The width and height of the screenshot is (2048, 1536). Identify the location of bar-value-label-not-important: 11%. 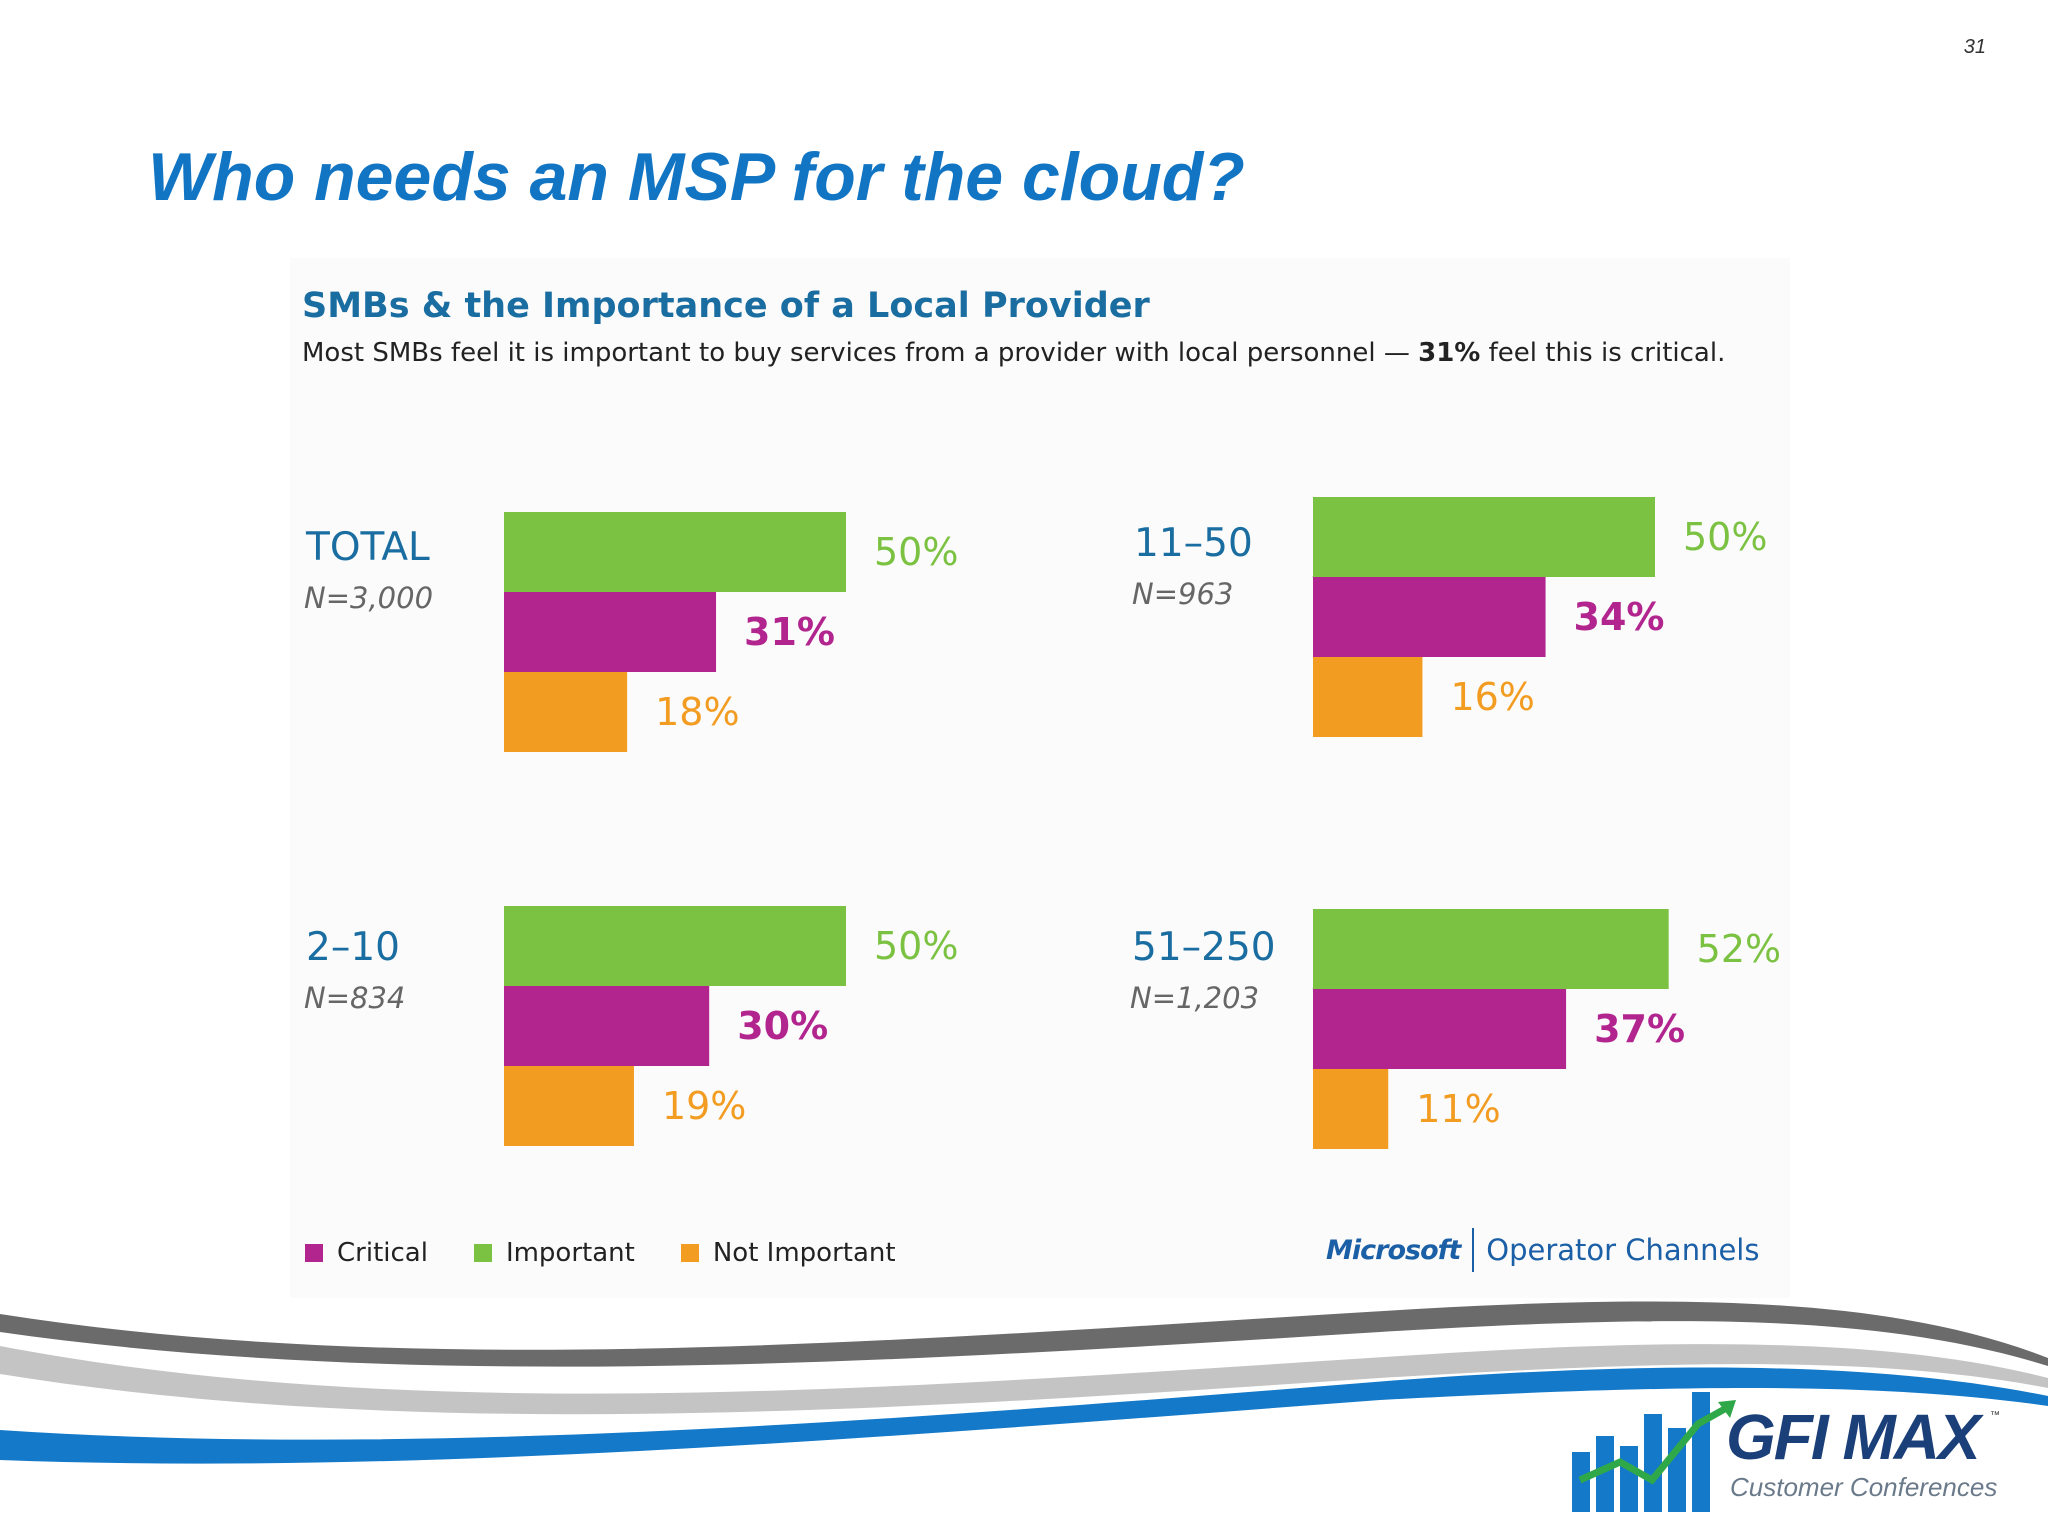
(1458, 1109).